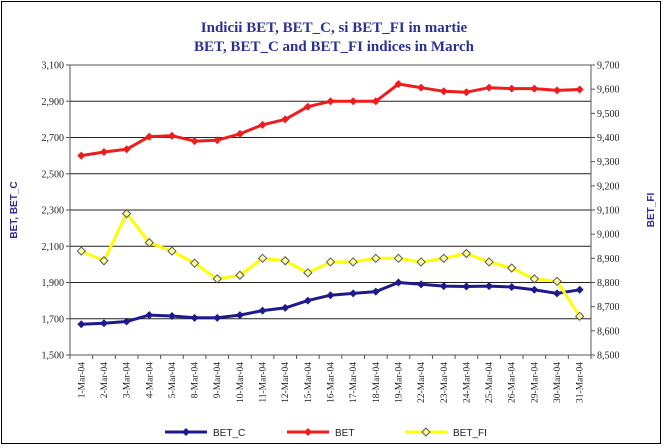 This screenshot has width=664, height=447. What do you see at coordinates (608, 235) in the screenshot?
I see `right-tick-label: 9,000` at bounding box center [608, 235].